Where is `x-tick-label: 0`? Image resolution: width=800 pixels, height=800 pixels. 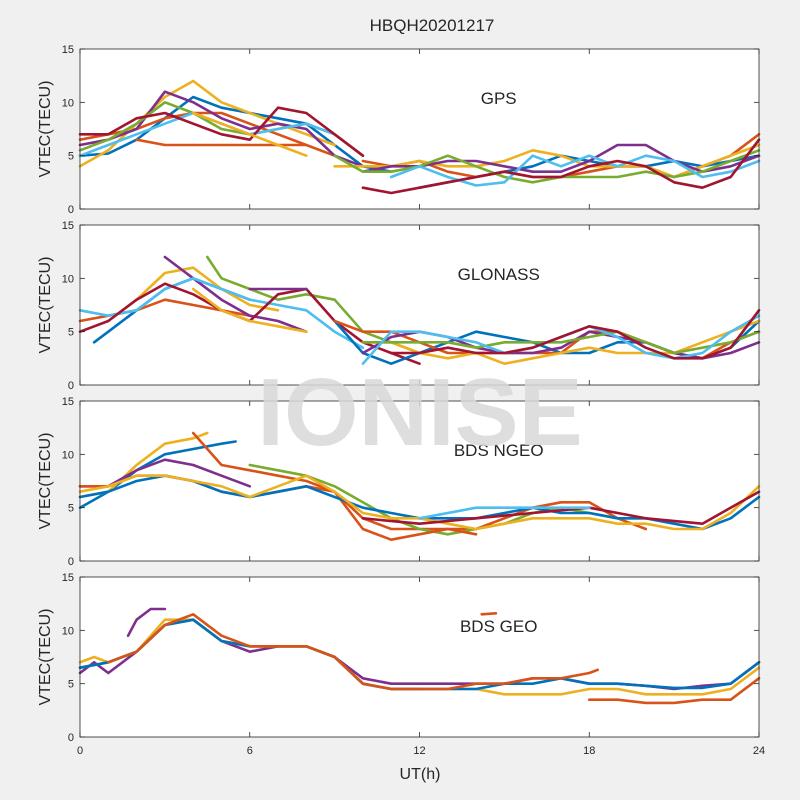 x-tick-label: 0 is located at coordinates (80, 751).